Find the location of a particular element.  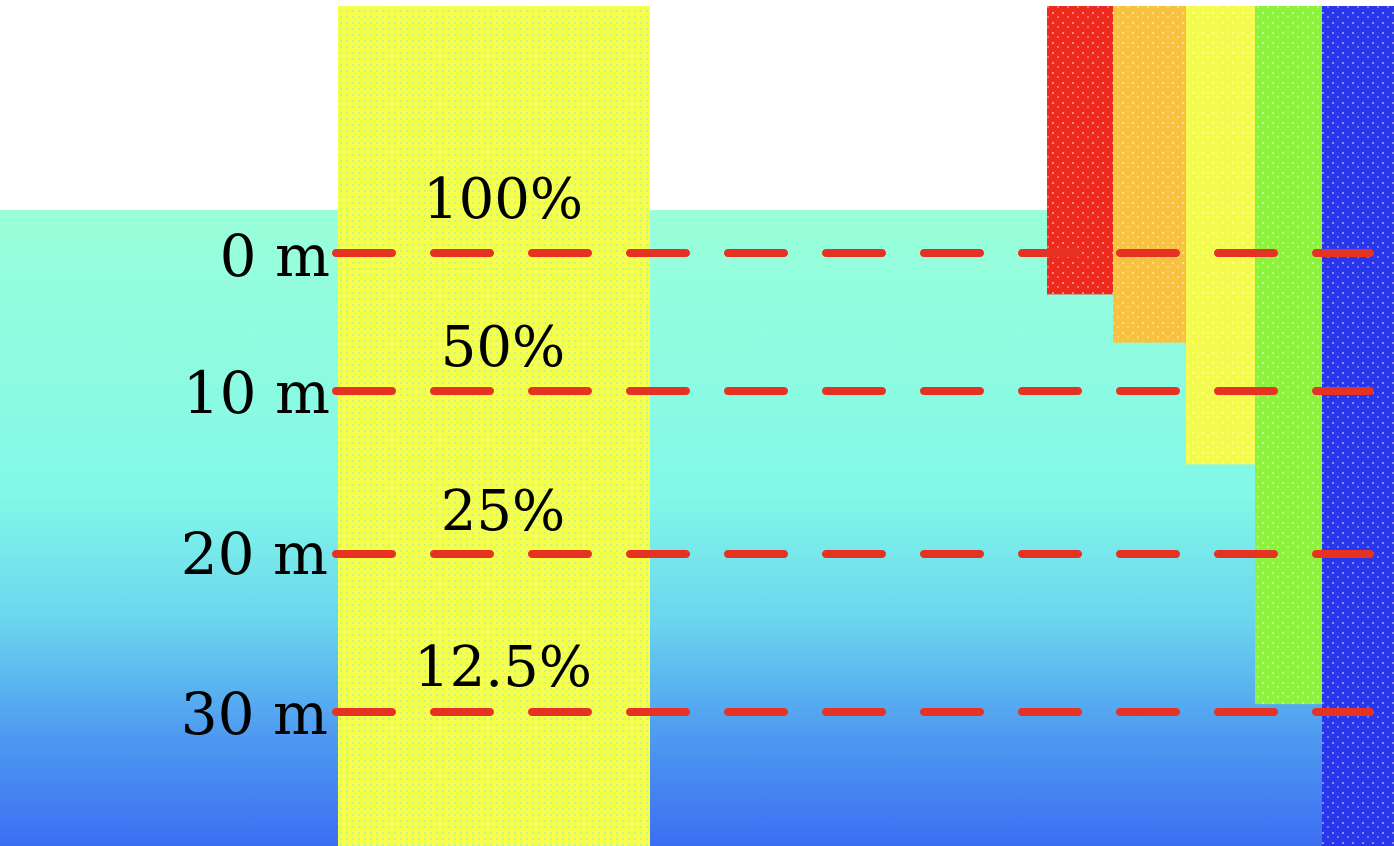

depth-label-30: 30 m is located at coordinates (254, 714).